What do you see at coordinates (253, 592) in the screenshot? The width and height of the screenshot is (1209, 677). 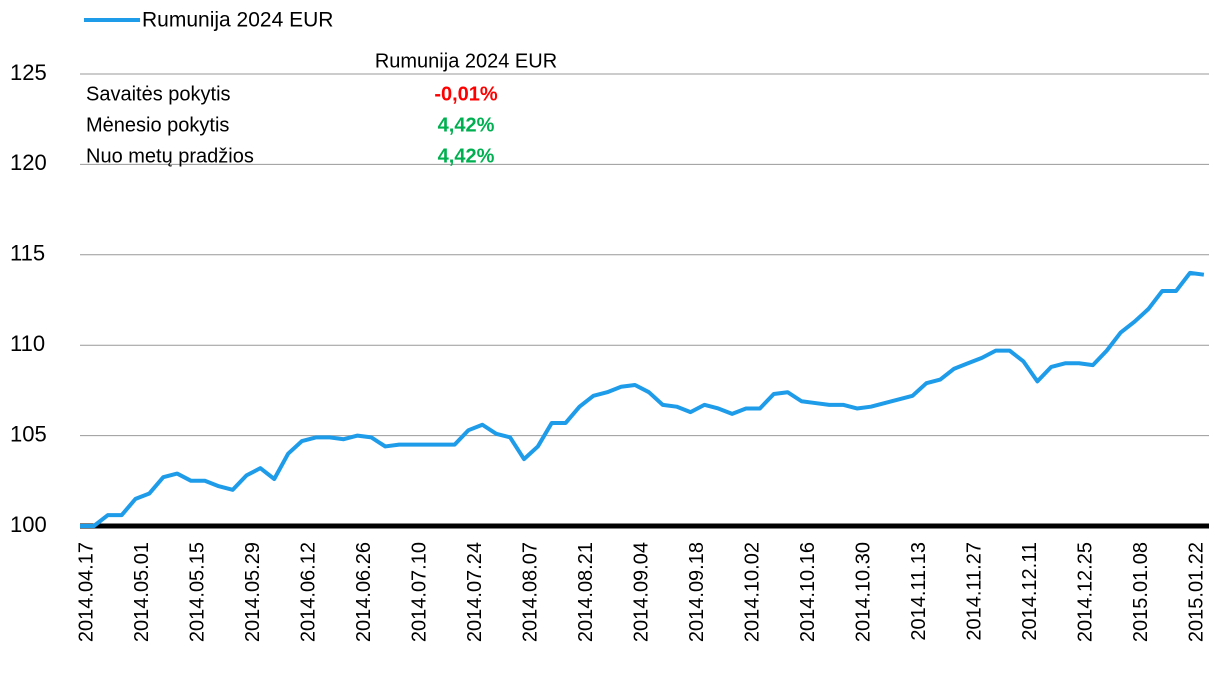 I see `x-tick-label: 2014.05.29` at bounding box center [253, 592].